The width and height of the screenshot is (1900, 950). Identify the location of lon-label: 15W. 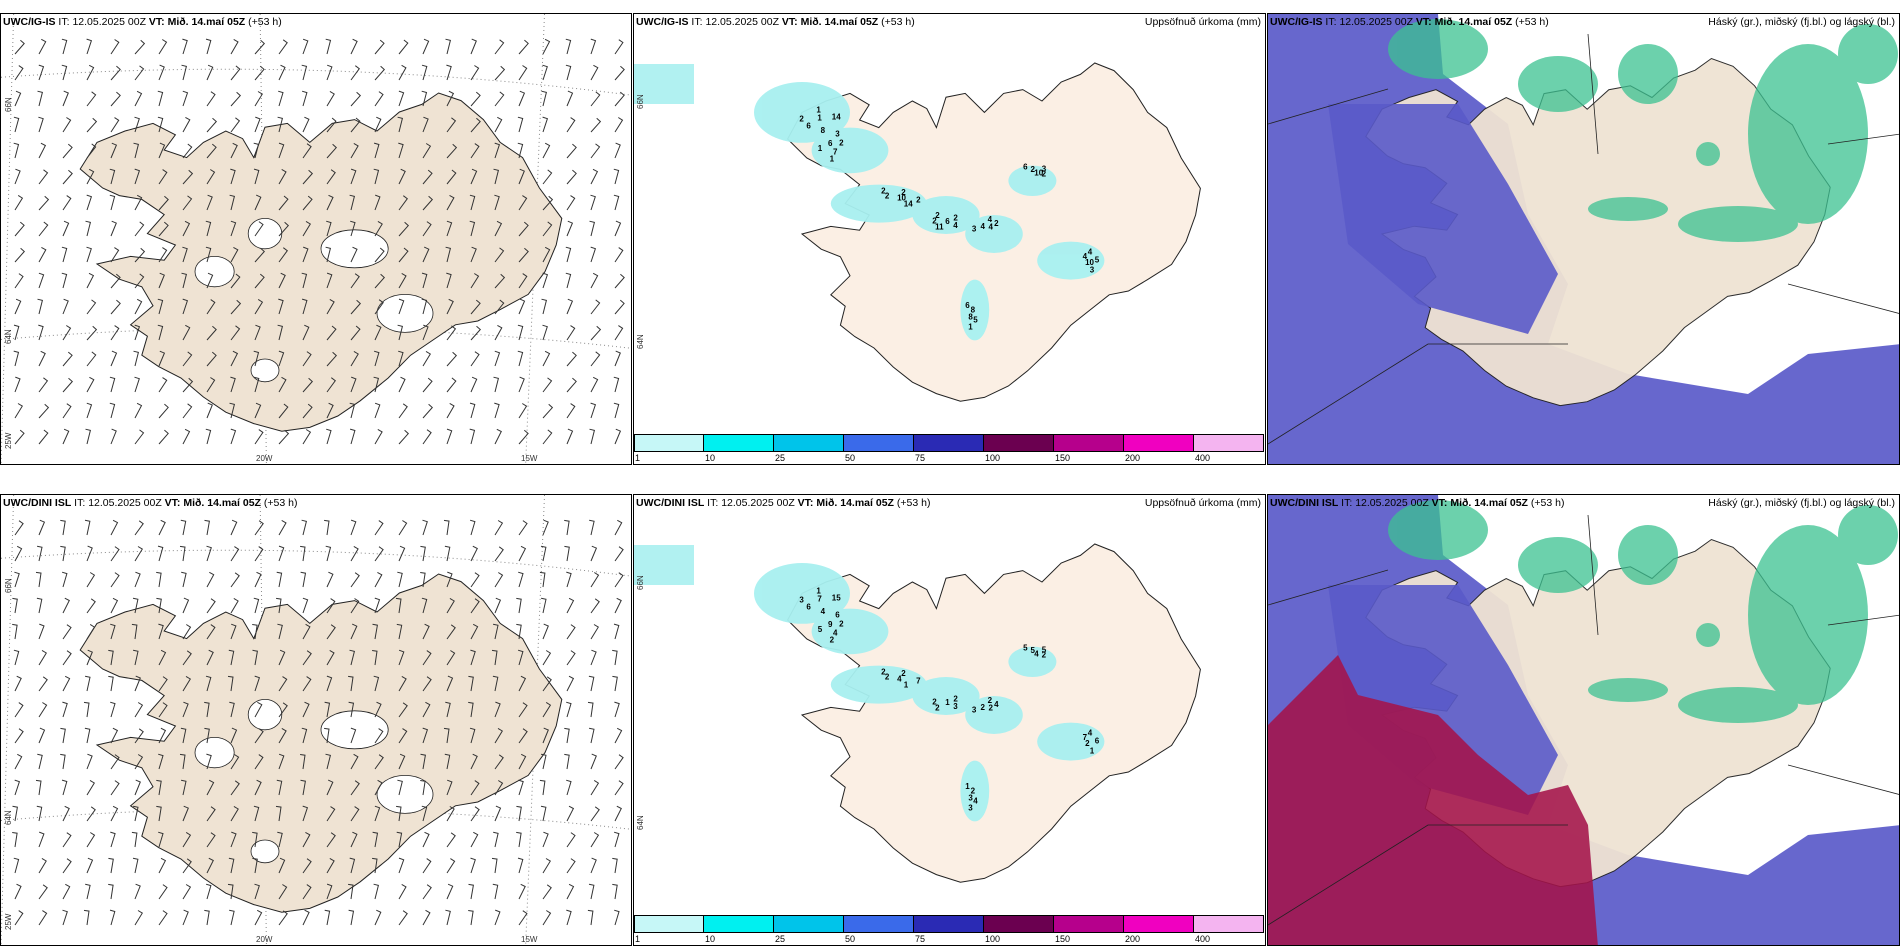
(529, 458).